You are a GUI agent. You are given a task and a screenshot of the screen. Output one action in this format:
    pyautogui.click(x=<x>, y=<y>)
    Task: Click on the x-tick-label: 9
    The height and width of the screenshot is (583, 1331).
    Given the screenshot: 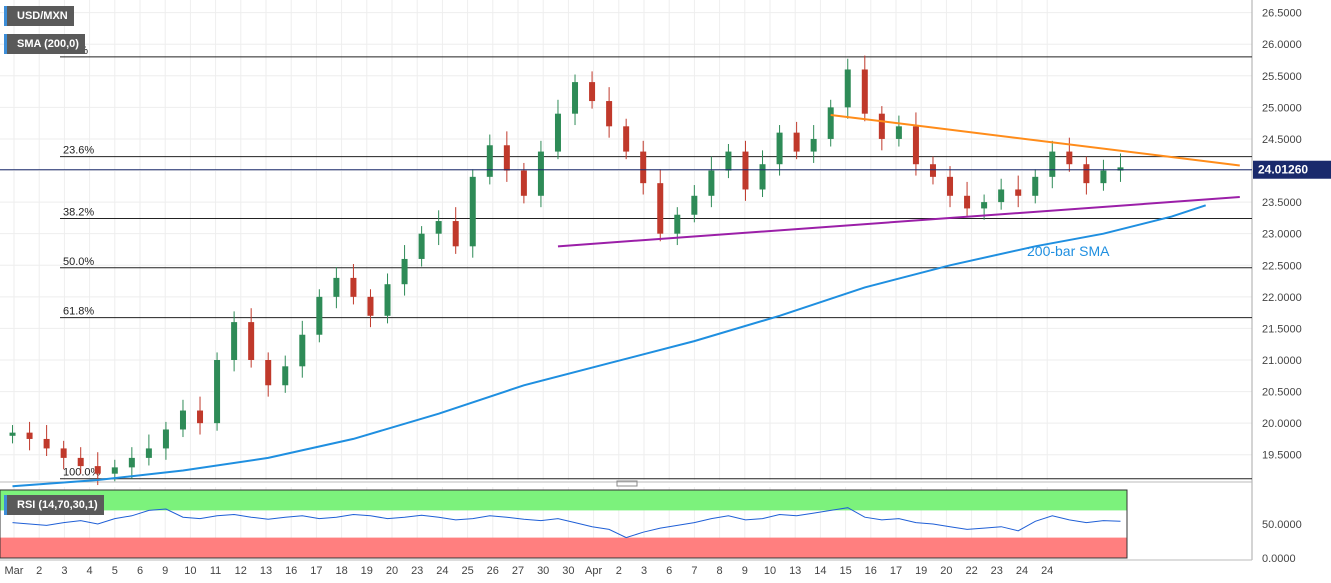 What is the action you would take?
    pyautogui.click(x=745, y=571)
    